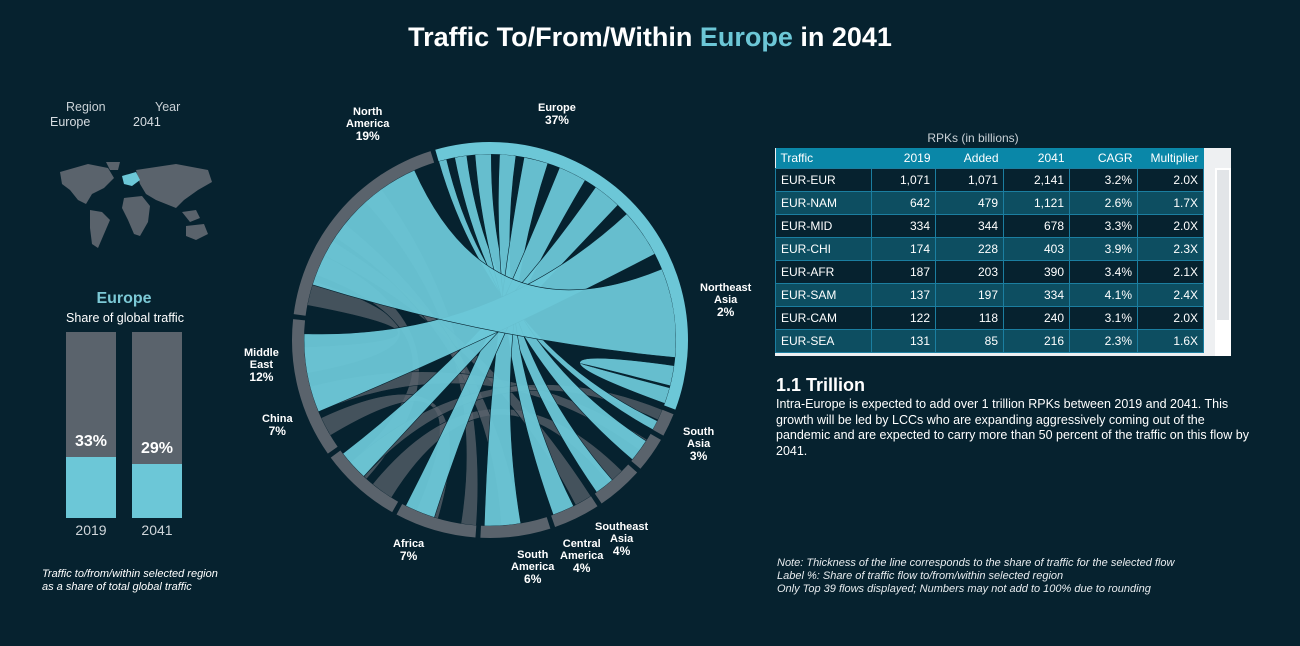  What do you see at coordinates (1036, 180) in the screenshot?
I see `table-cell: 2,141` at bounding box center [1036, 180].